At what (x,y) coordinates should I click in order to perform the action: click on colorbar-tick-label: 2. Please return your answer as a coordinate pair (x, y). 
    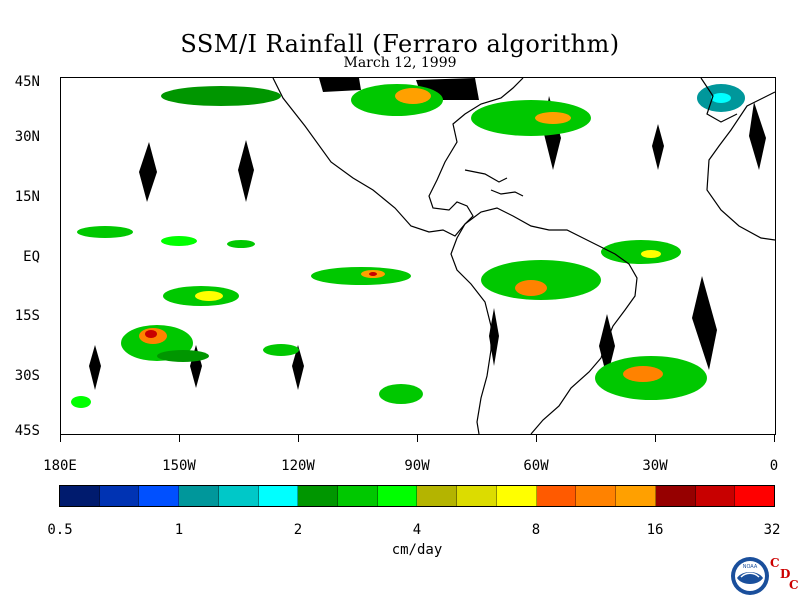
    Looking at the image, I should click on (298, 530).